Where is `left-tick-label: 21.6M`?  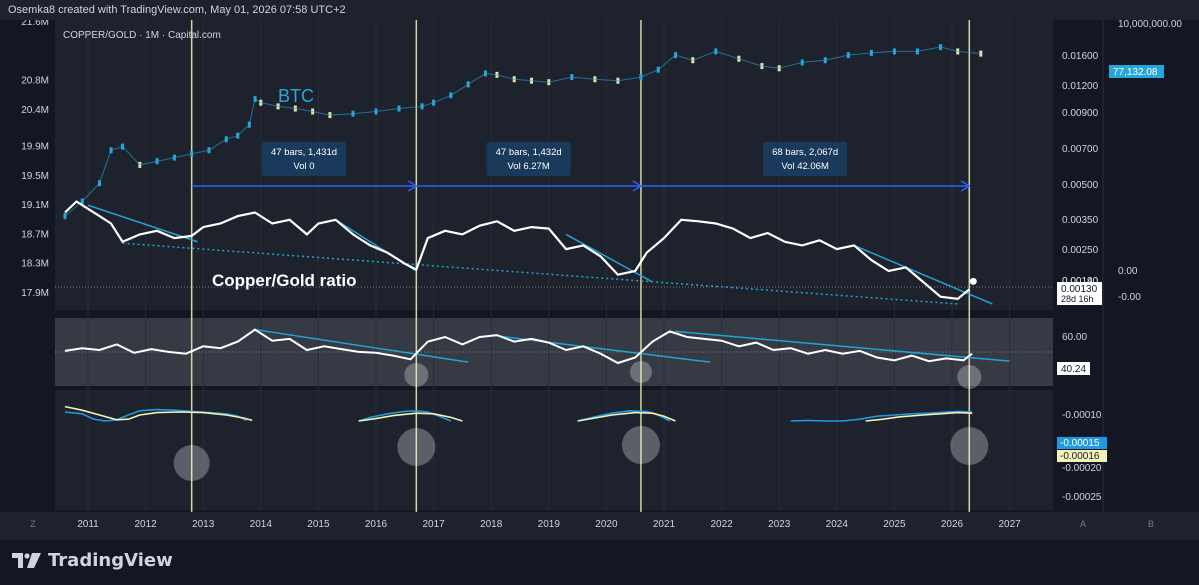 left-tick-label: 21.6M is located at coordinates (35, 24).